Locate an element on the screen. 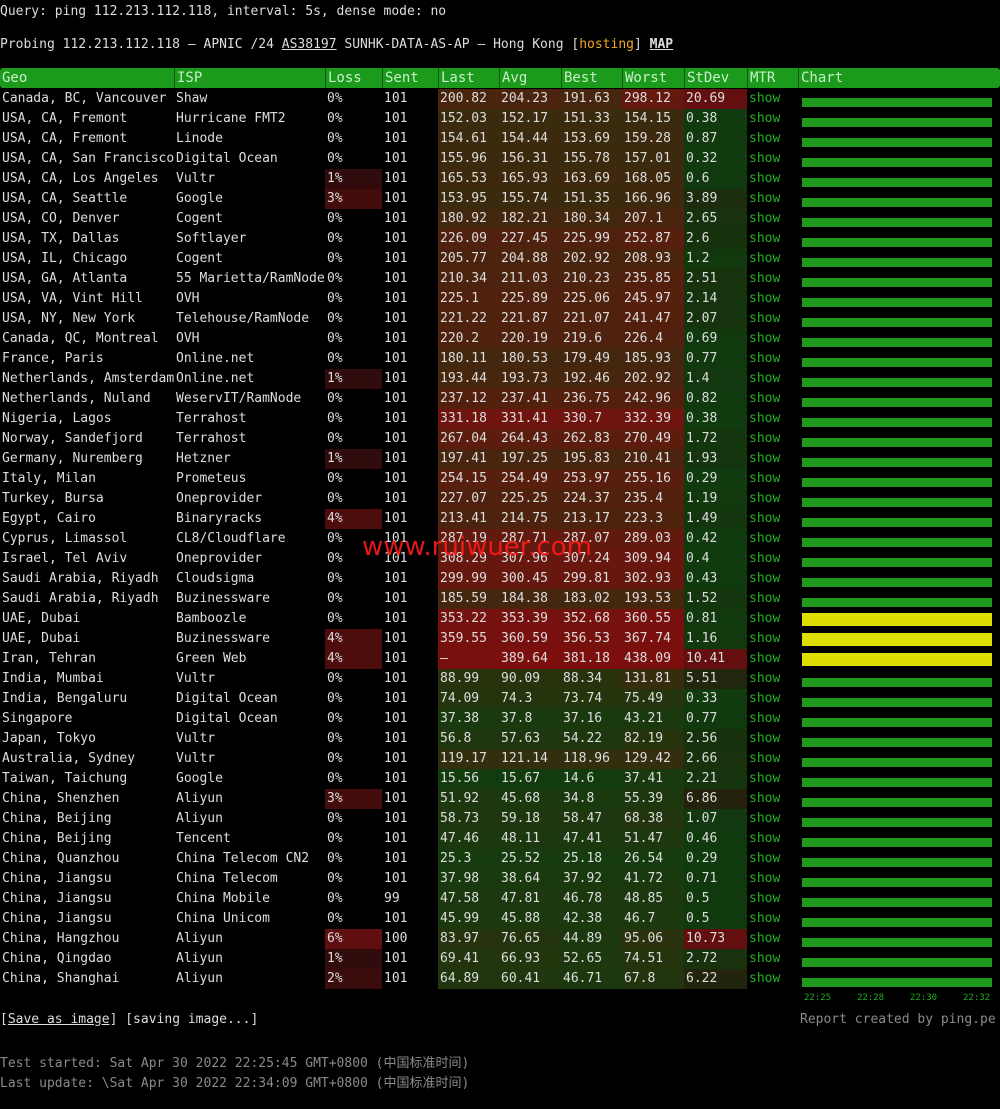 This screenshot has height=1109, width=1000. cell-text: 0.77 is located at coordinates (715, 359).